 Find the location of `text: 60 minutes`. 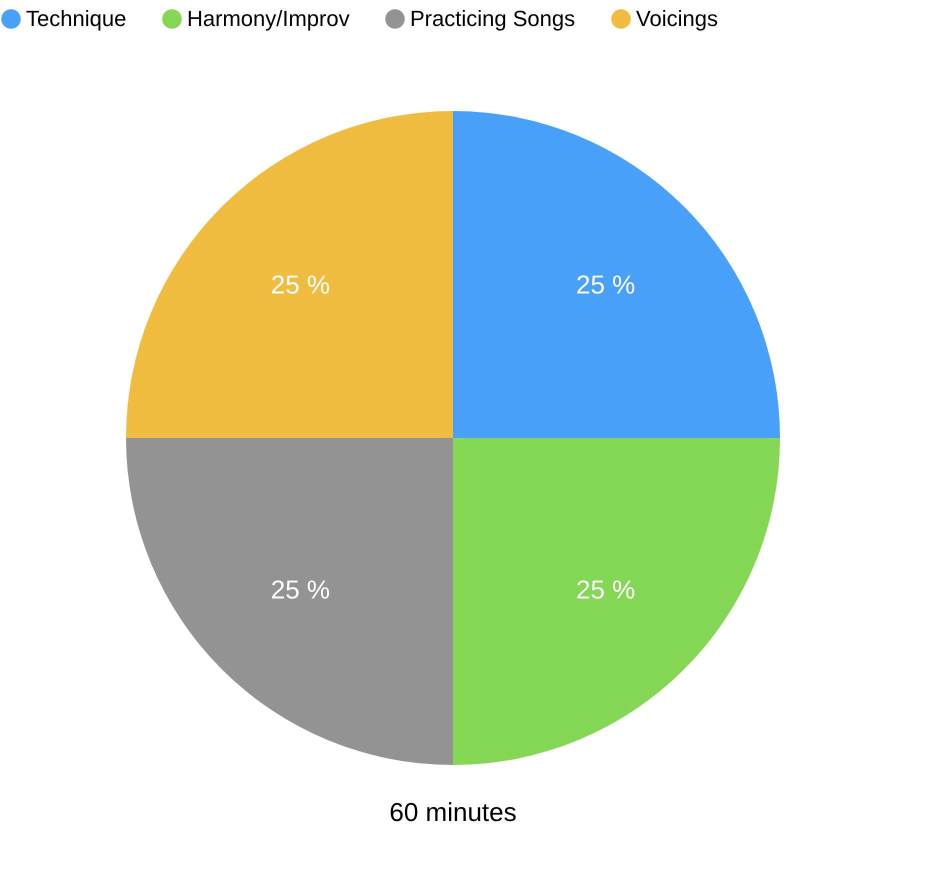

text: 60 minutes is located at coordinates (453, 812).